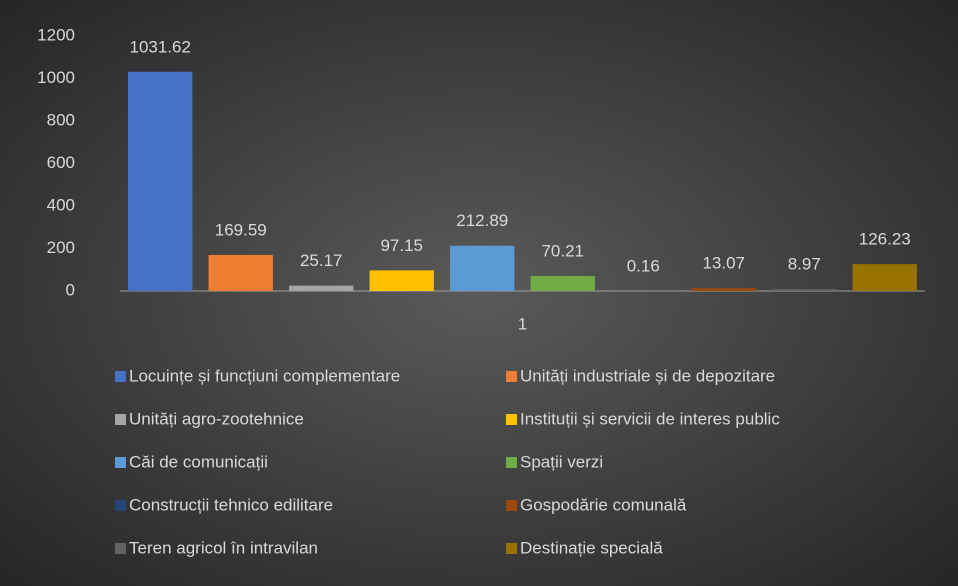  I want to click on data-label: 126.23, so click(885, 239).